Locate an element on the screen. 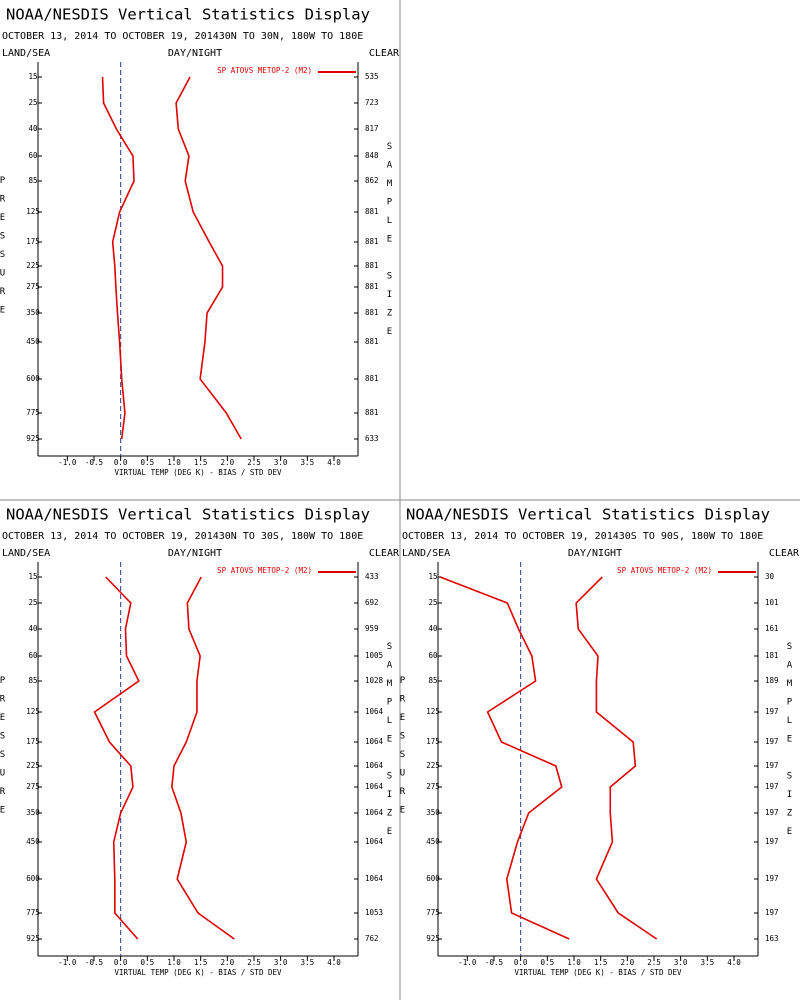  sample-size-label: 848 is located at coordinates (372, 155).